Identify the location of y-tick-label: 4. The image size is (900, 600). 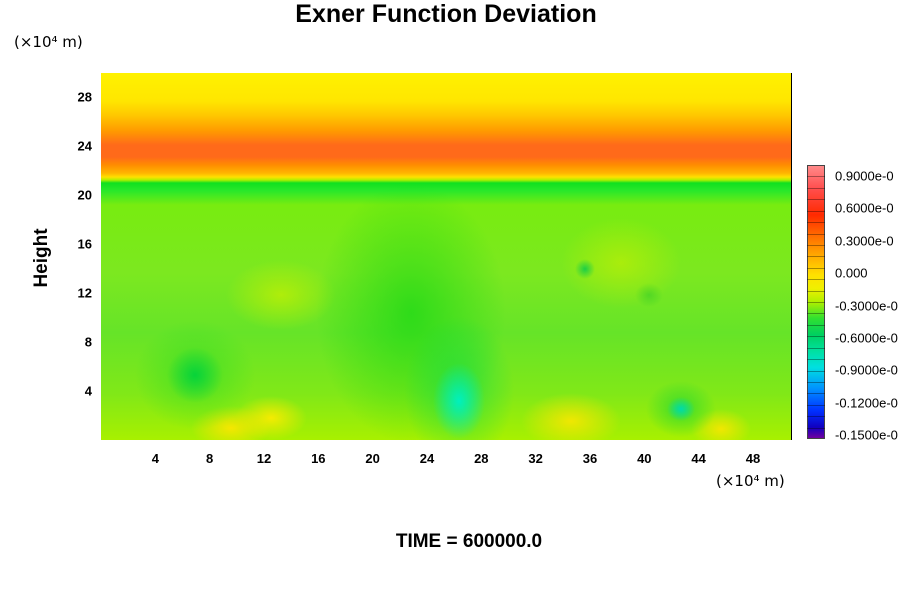
(88, 391).